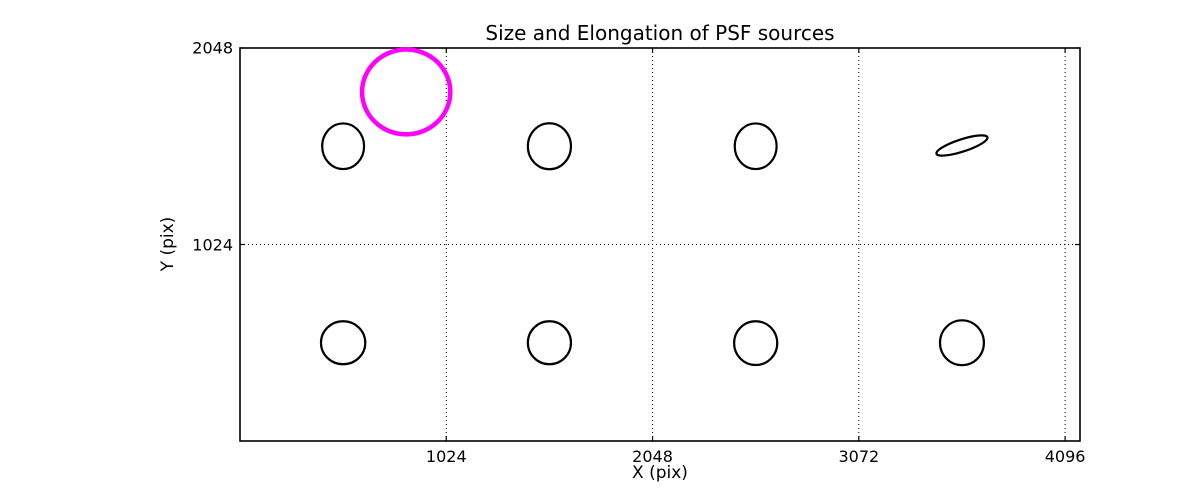 The height and width of the screenshot is (490, 1200). I want to click on x-tick-label-3072: 3072, so click(859, 456).